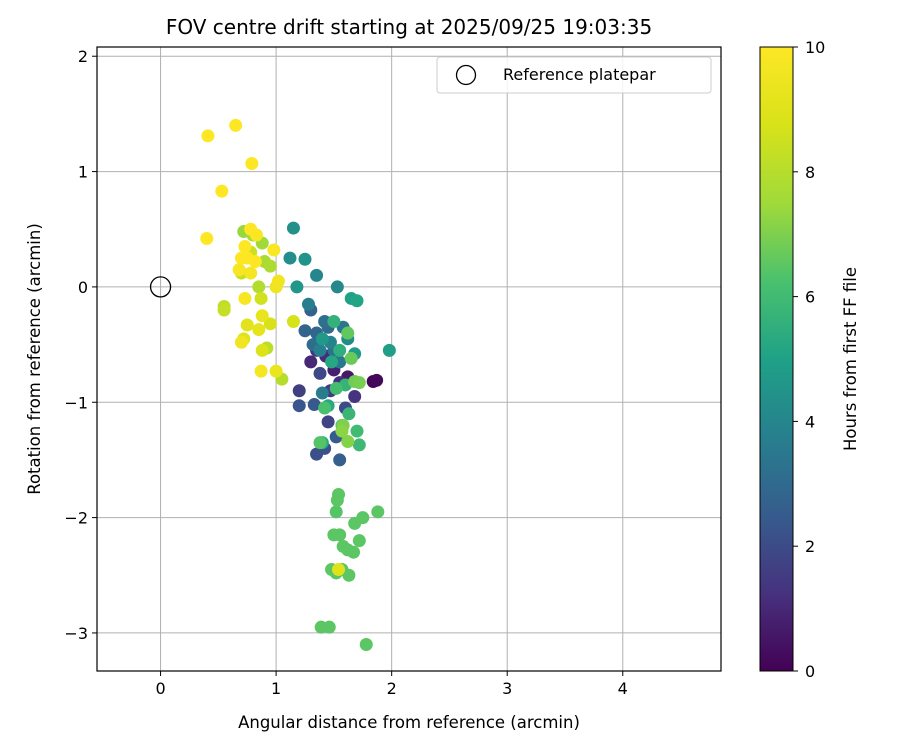 The height and width of the screenshot is (750, 900). What do you see at coordinates (83, 172) in the screenshot?
I see `y-tick-label: 1` at bounding box center [83, 172].